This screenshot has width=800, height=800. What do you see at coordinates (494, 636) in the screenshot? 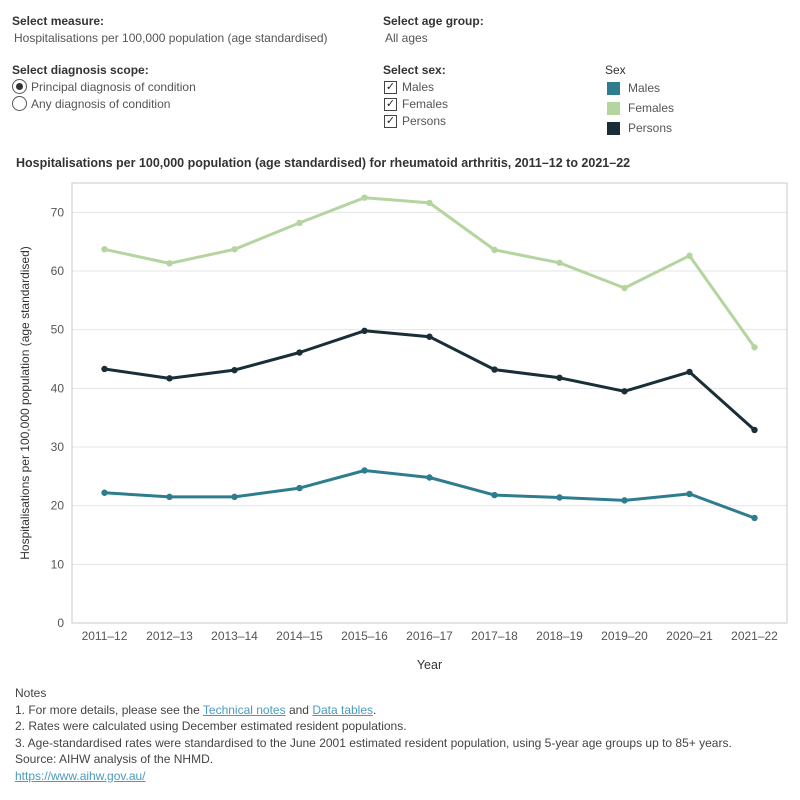
I see `x-tick-label: 2017–18` at bounding box center [494, 636].